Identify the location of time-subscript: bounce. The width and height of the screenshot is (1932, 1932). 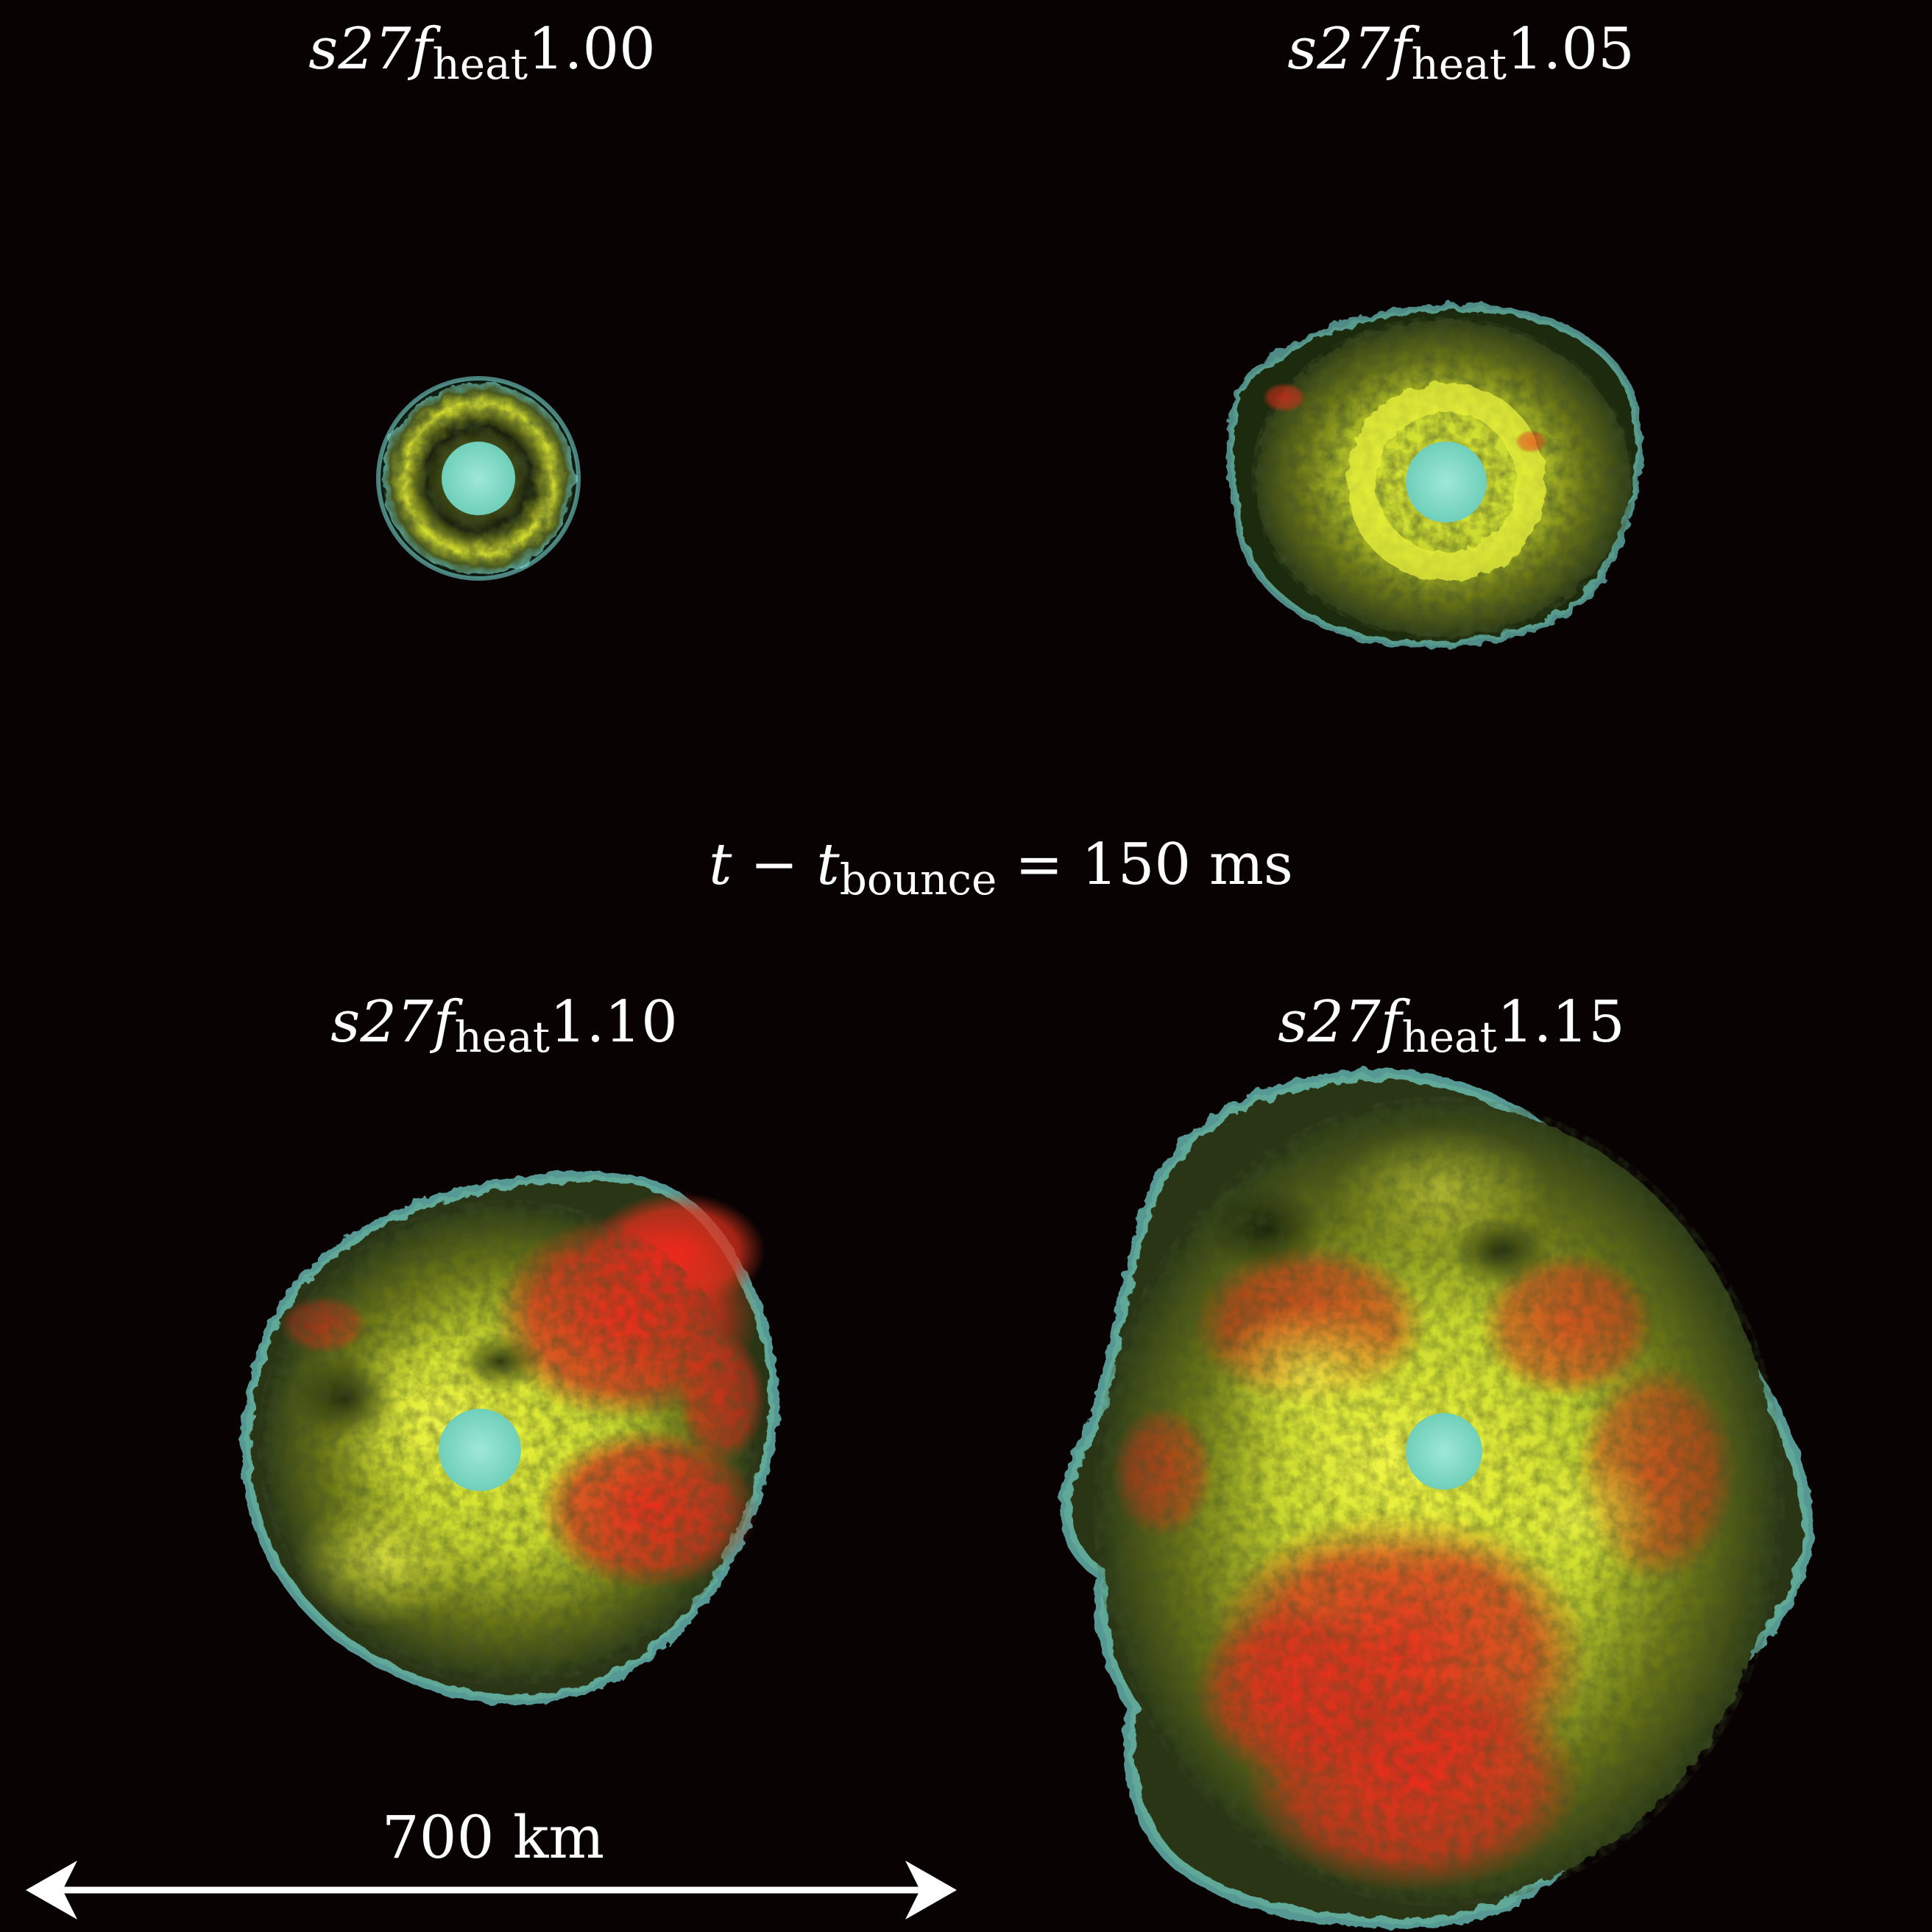
(918, 879).